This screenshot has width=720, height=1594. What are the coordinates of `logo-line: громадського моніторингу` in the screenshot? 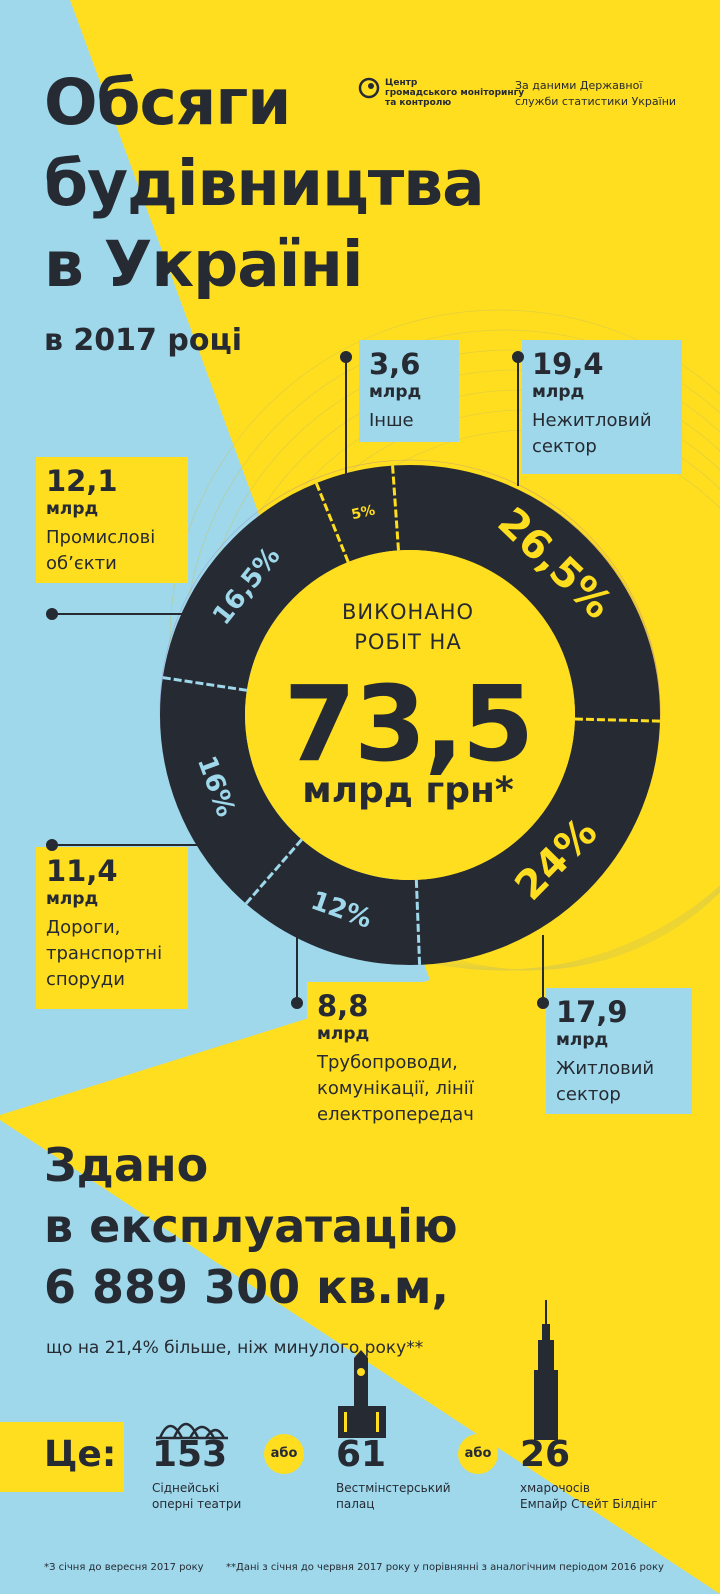 It's located at (455, 93).